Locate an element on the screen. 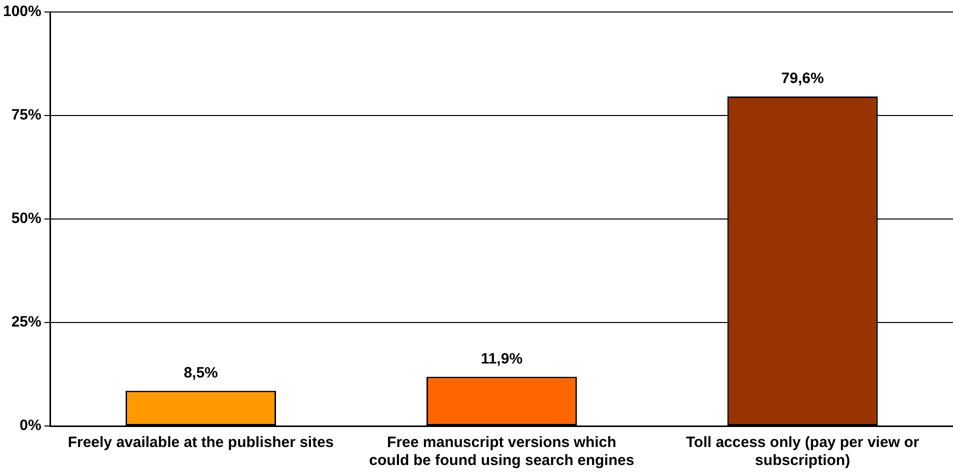  y-tick-label: 0% is located at coordinates (31, 425).